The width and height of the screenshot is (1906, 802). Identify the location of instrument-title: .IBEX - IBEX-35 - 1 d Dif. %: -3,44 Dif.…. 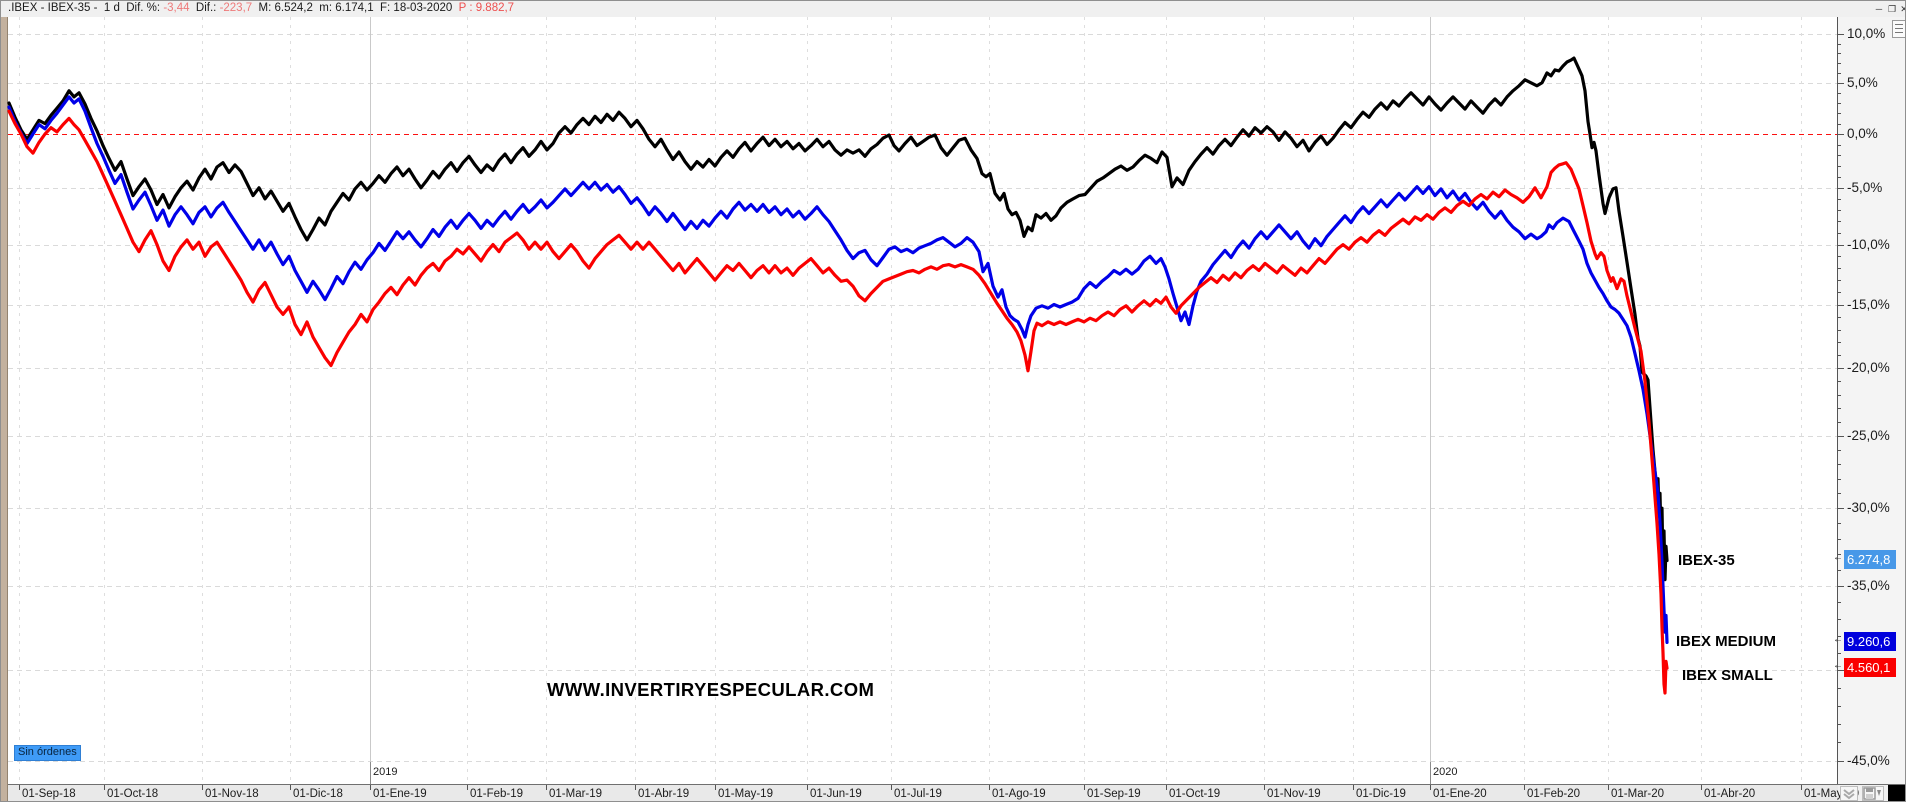
(261, 8).